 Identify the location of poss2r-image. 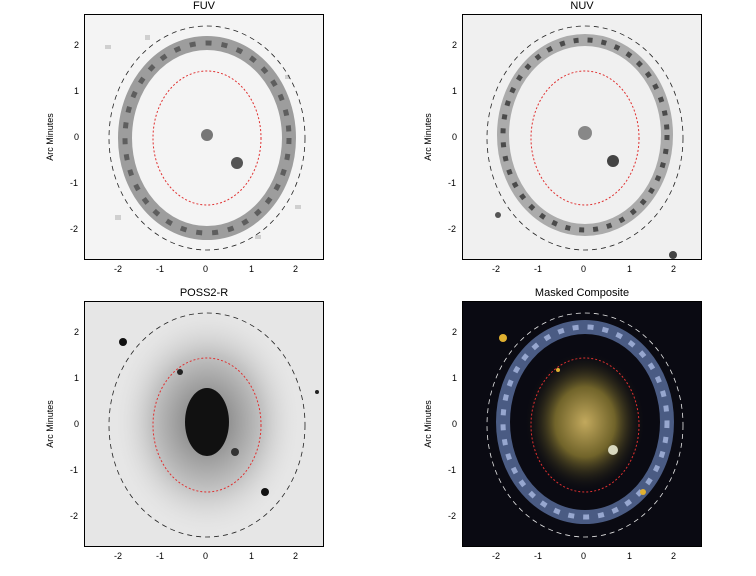
(204, 424).